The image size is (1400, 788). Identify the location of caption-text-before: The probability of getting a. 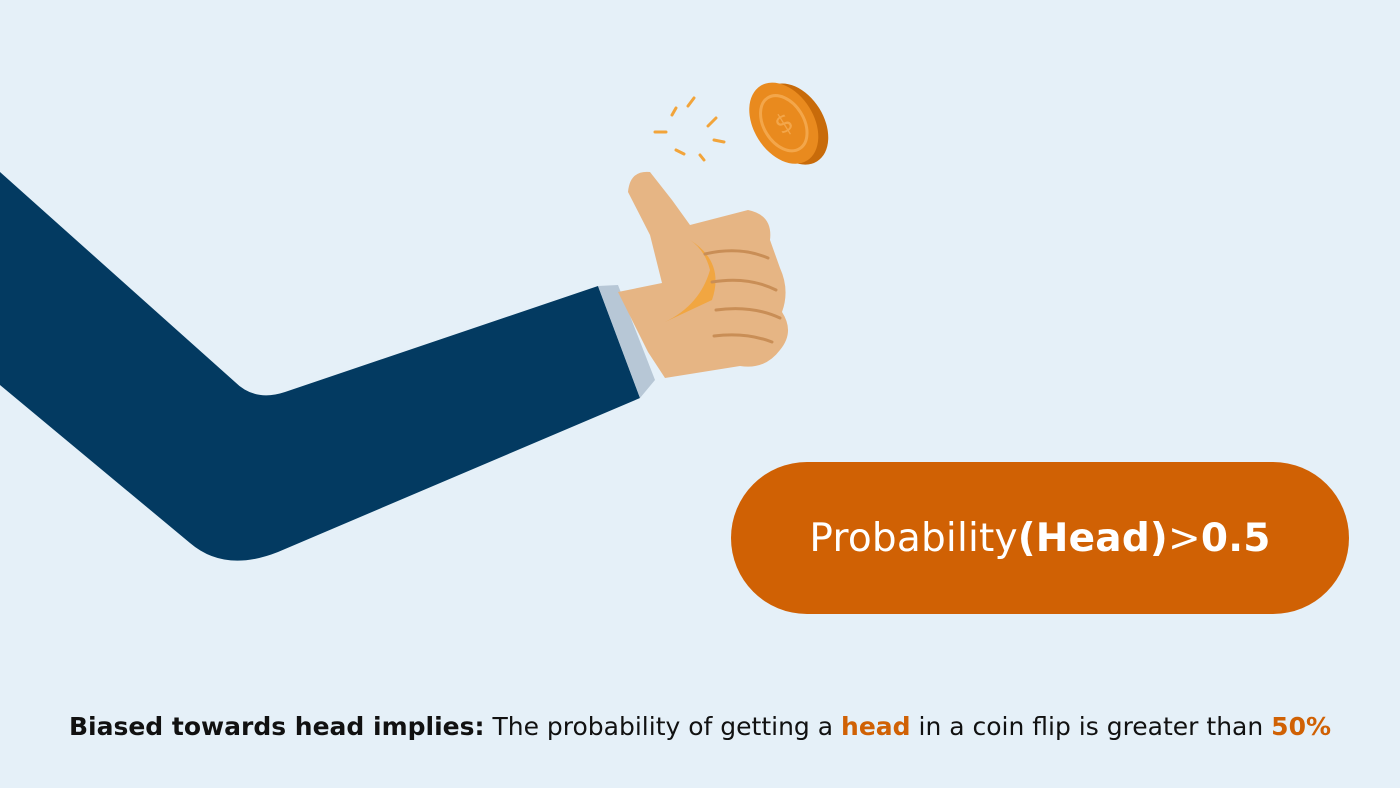
(663, 726).